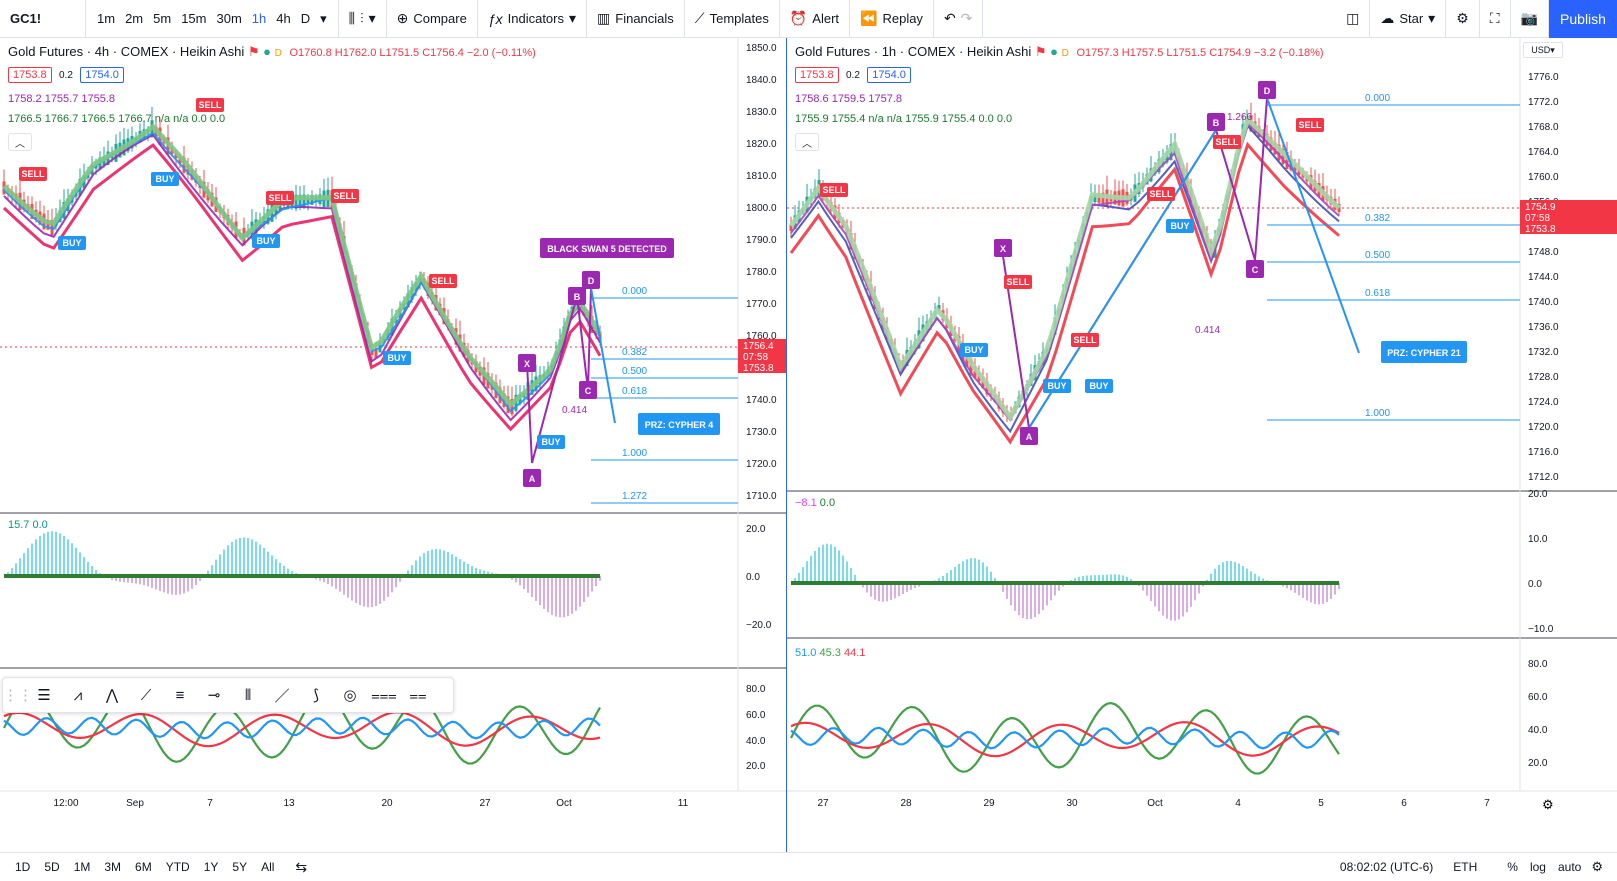 The height and width of the screenshot is (881, 1617). I want to click on price-tag-text: 1753.8, so click(1540, 229).